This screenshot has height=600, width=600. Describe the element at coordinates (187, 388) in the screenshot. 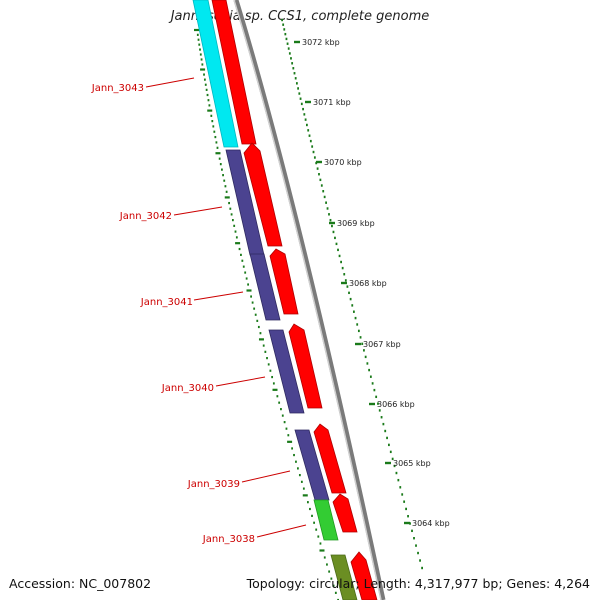

I see `label-jann-3040: Jann_3040` at that location.